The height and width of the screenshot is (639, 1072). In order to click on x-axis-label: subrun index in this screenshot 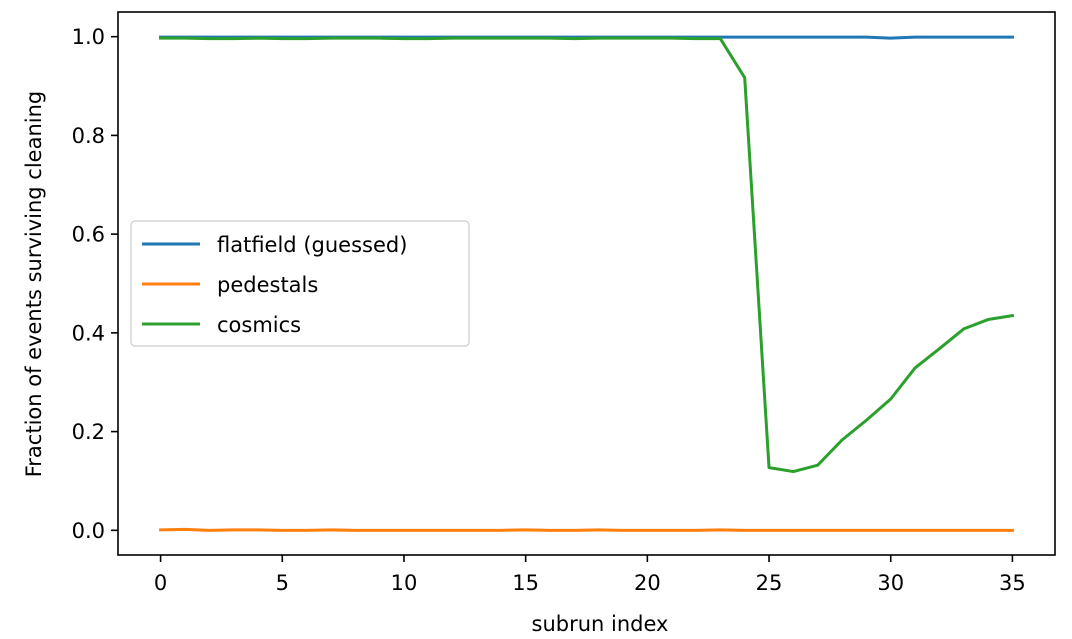, I will do `click(600, 624)`.